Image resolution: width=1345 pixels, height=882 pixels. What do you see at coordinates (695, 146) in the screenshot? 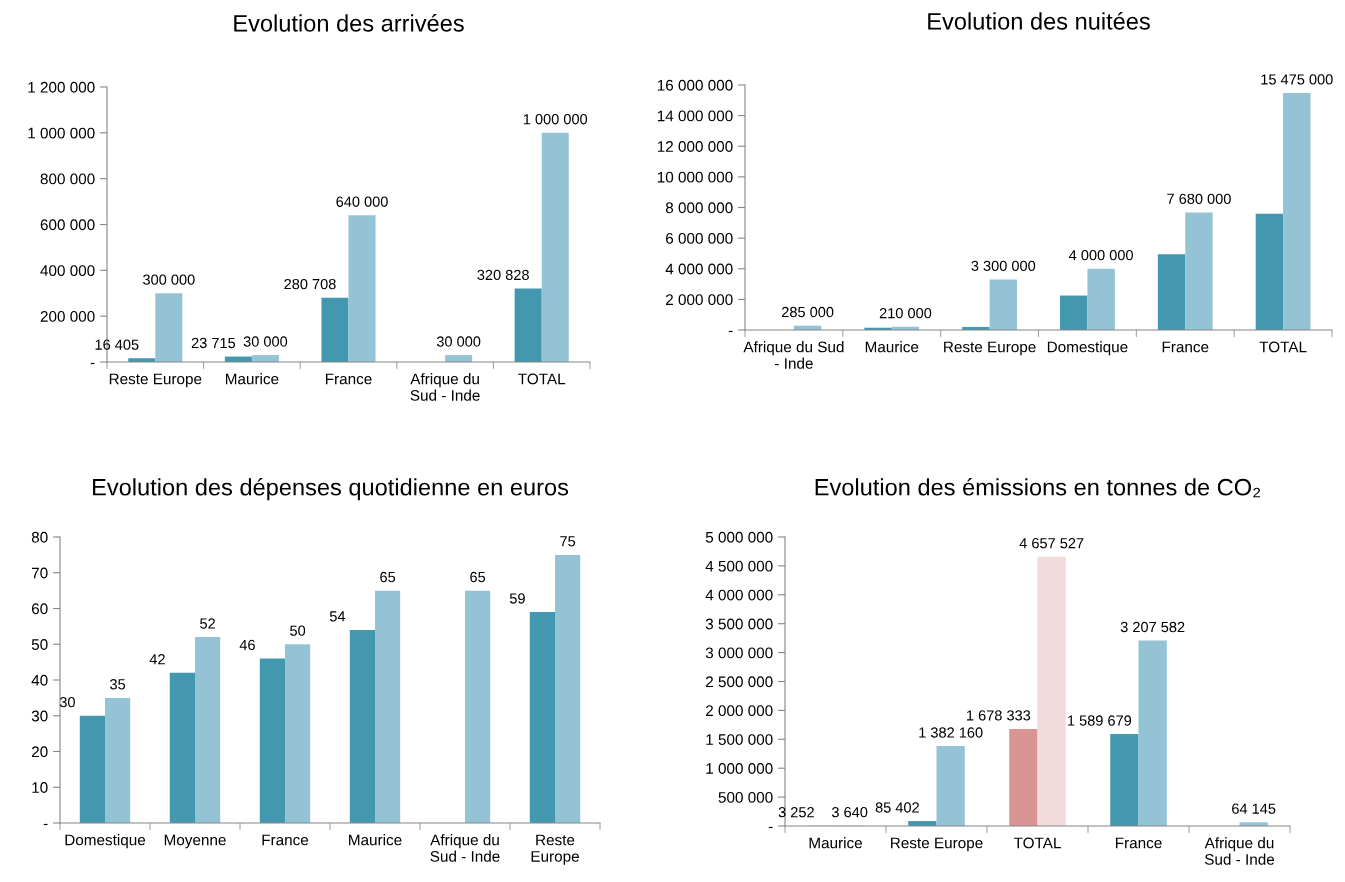
I see `y-tick-label: 12 000 000` at bounding box center [695, 146].